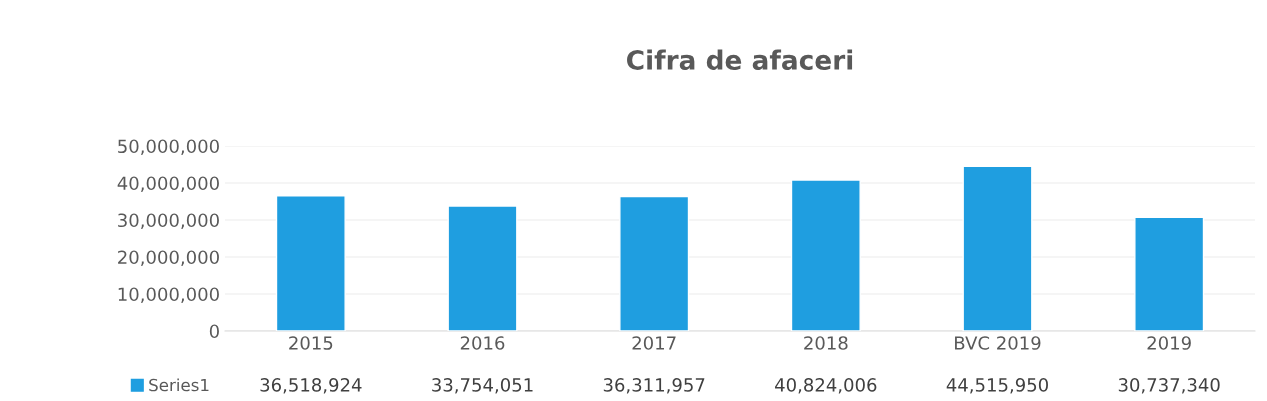 The height and width of the screenshot is (401, 1267). What do you see at coordinates (168, 184) in the screenshot?
I see `y-tick-label: 40,000,000` at bounding box center [168, 184].